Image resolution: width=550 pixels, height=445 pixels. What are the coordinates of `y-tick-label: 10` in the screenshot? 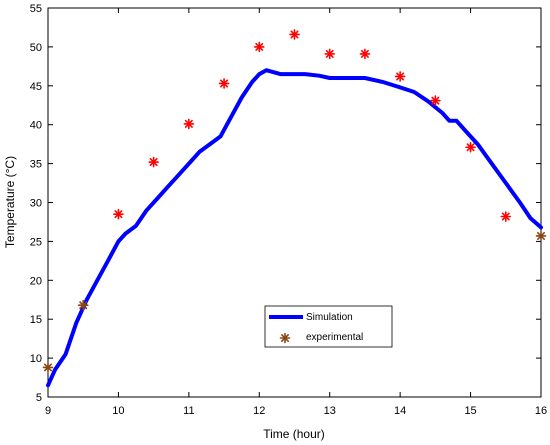 It's located at (36, 359).